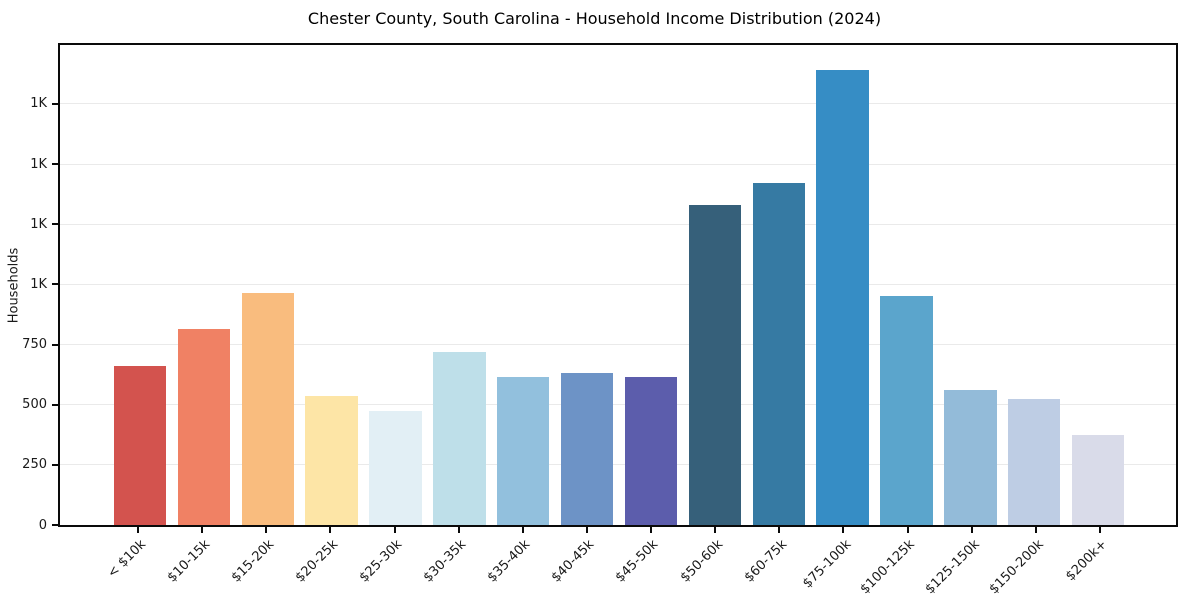  What do you see at coordinates (637, 561) in the screenshot?
I see `x-tick-label: $45-50k` at bounding box center [637, 561].